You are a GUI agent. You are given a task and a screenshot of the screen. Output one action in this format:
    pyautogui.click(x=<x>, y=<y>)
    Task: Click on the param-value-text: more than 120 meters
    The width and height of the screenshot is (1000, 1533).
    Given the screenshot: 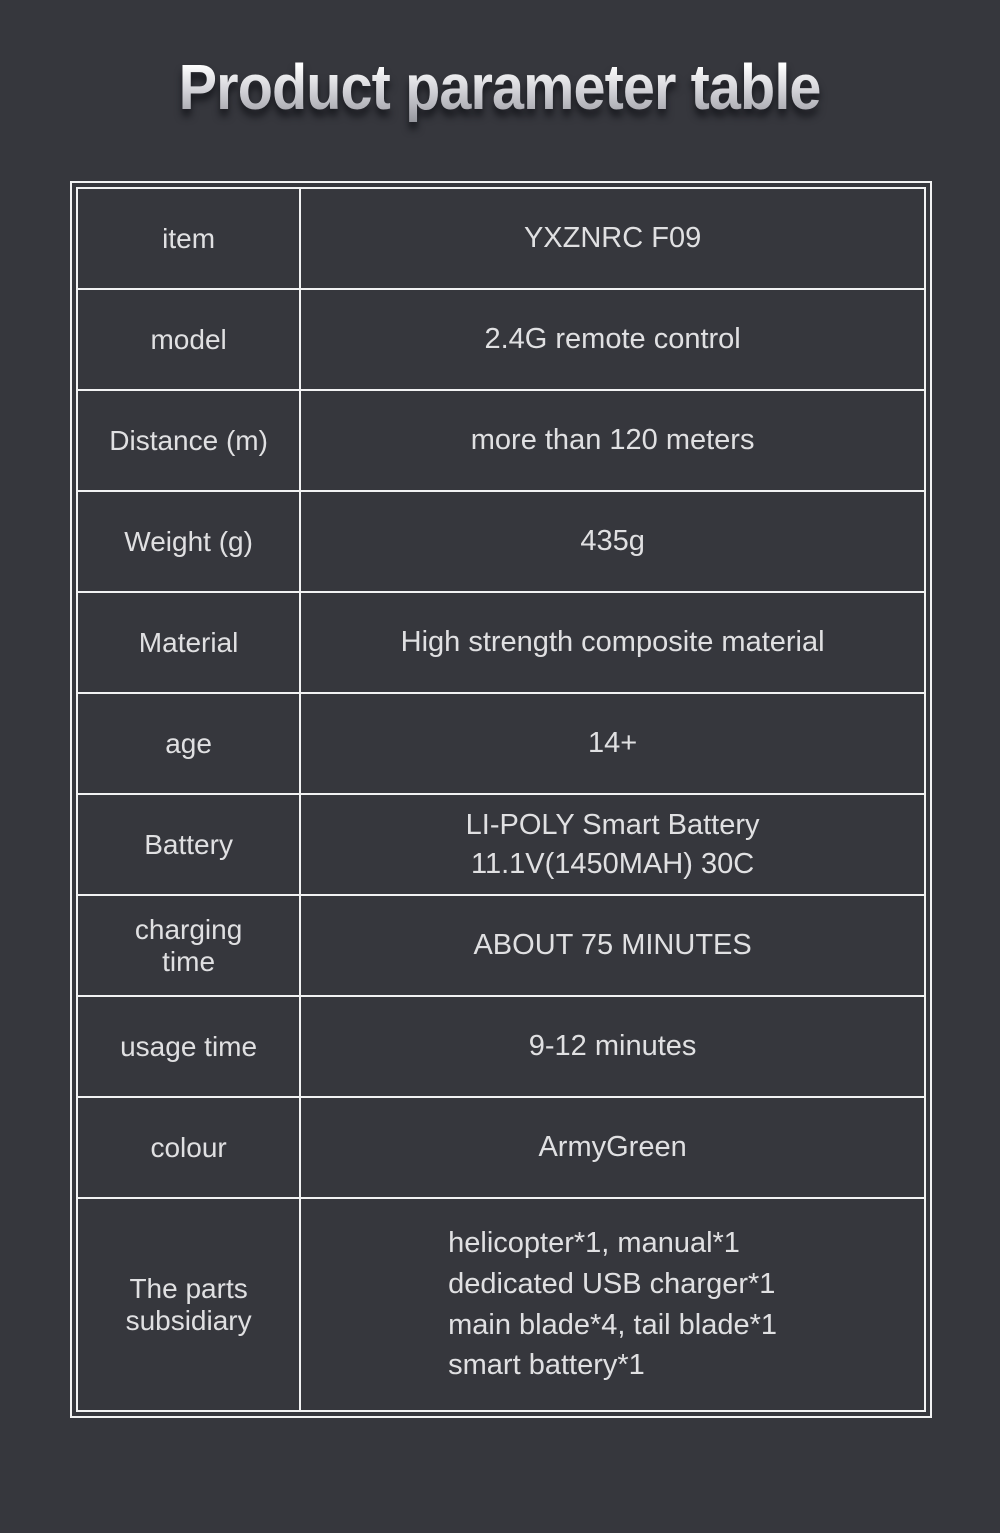 What is the action you would take?
    pyautogui.click(x=612, y=440)
    